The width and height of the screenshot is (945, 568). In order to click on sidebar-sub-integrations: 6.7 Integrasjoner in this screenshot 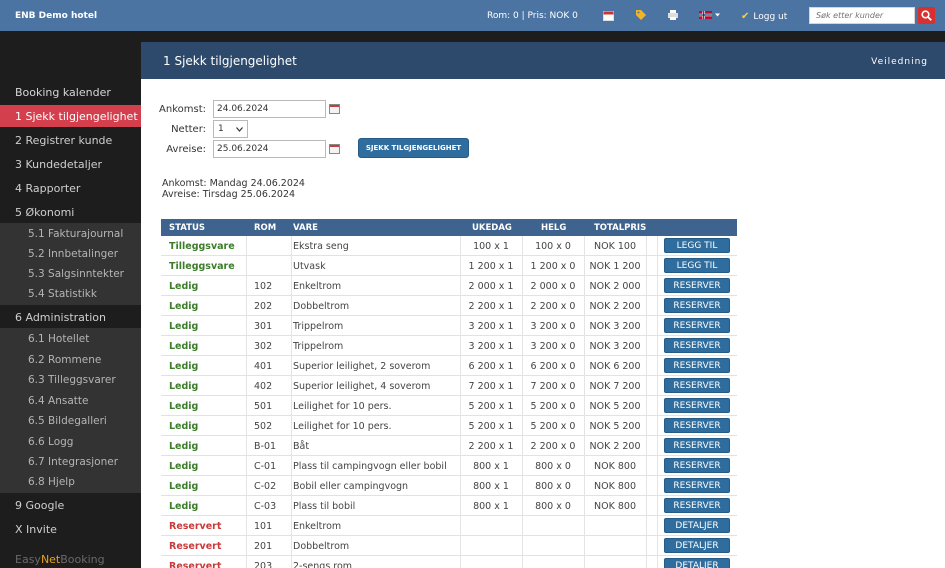, I will do `click(73, 462)`.